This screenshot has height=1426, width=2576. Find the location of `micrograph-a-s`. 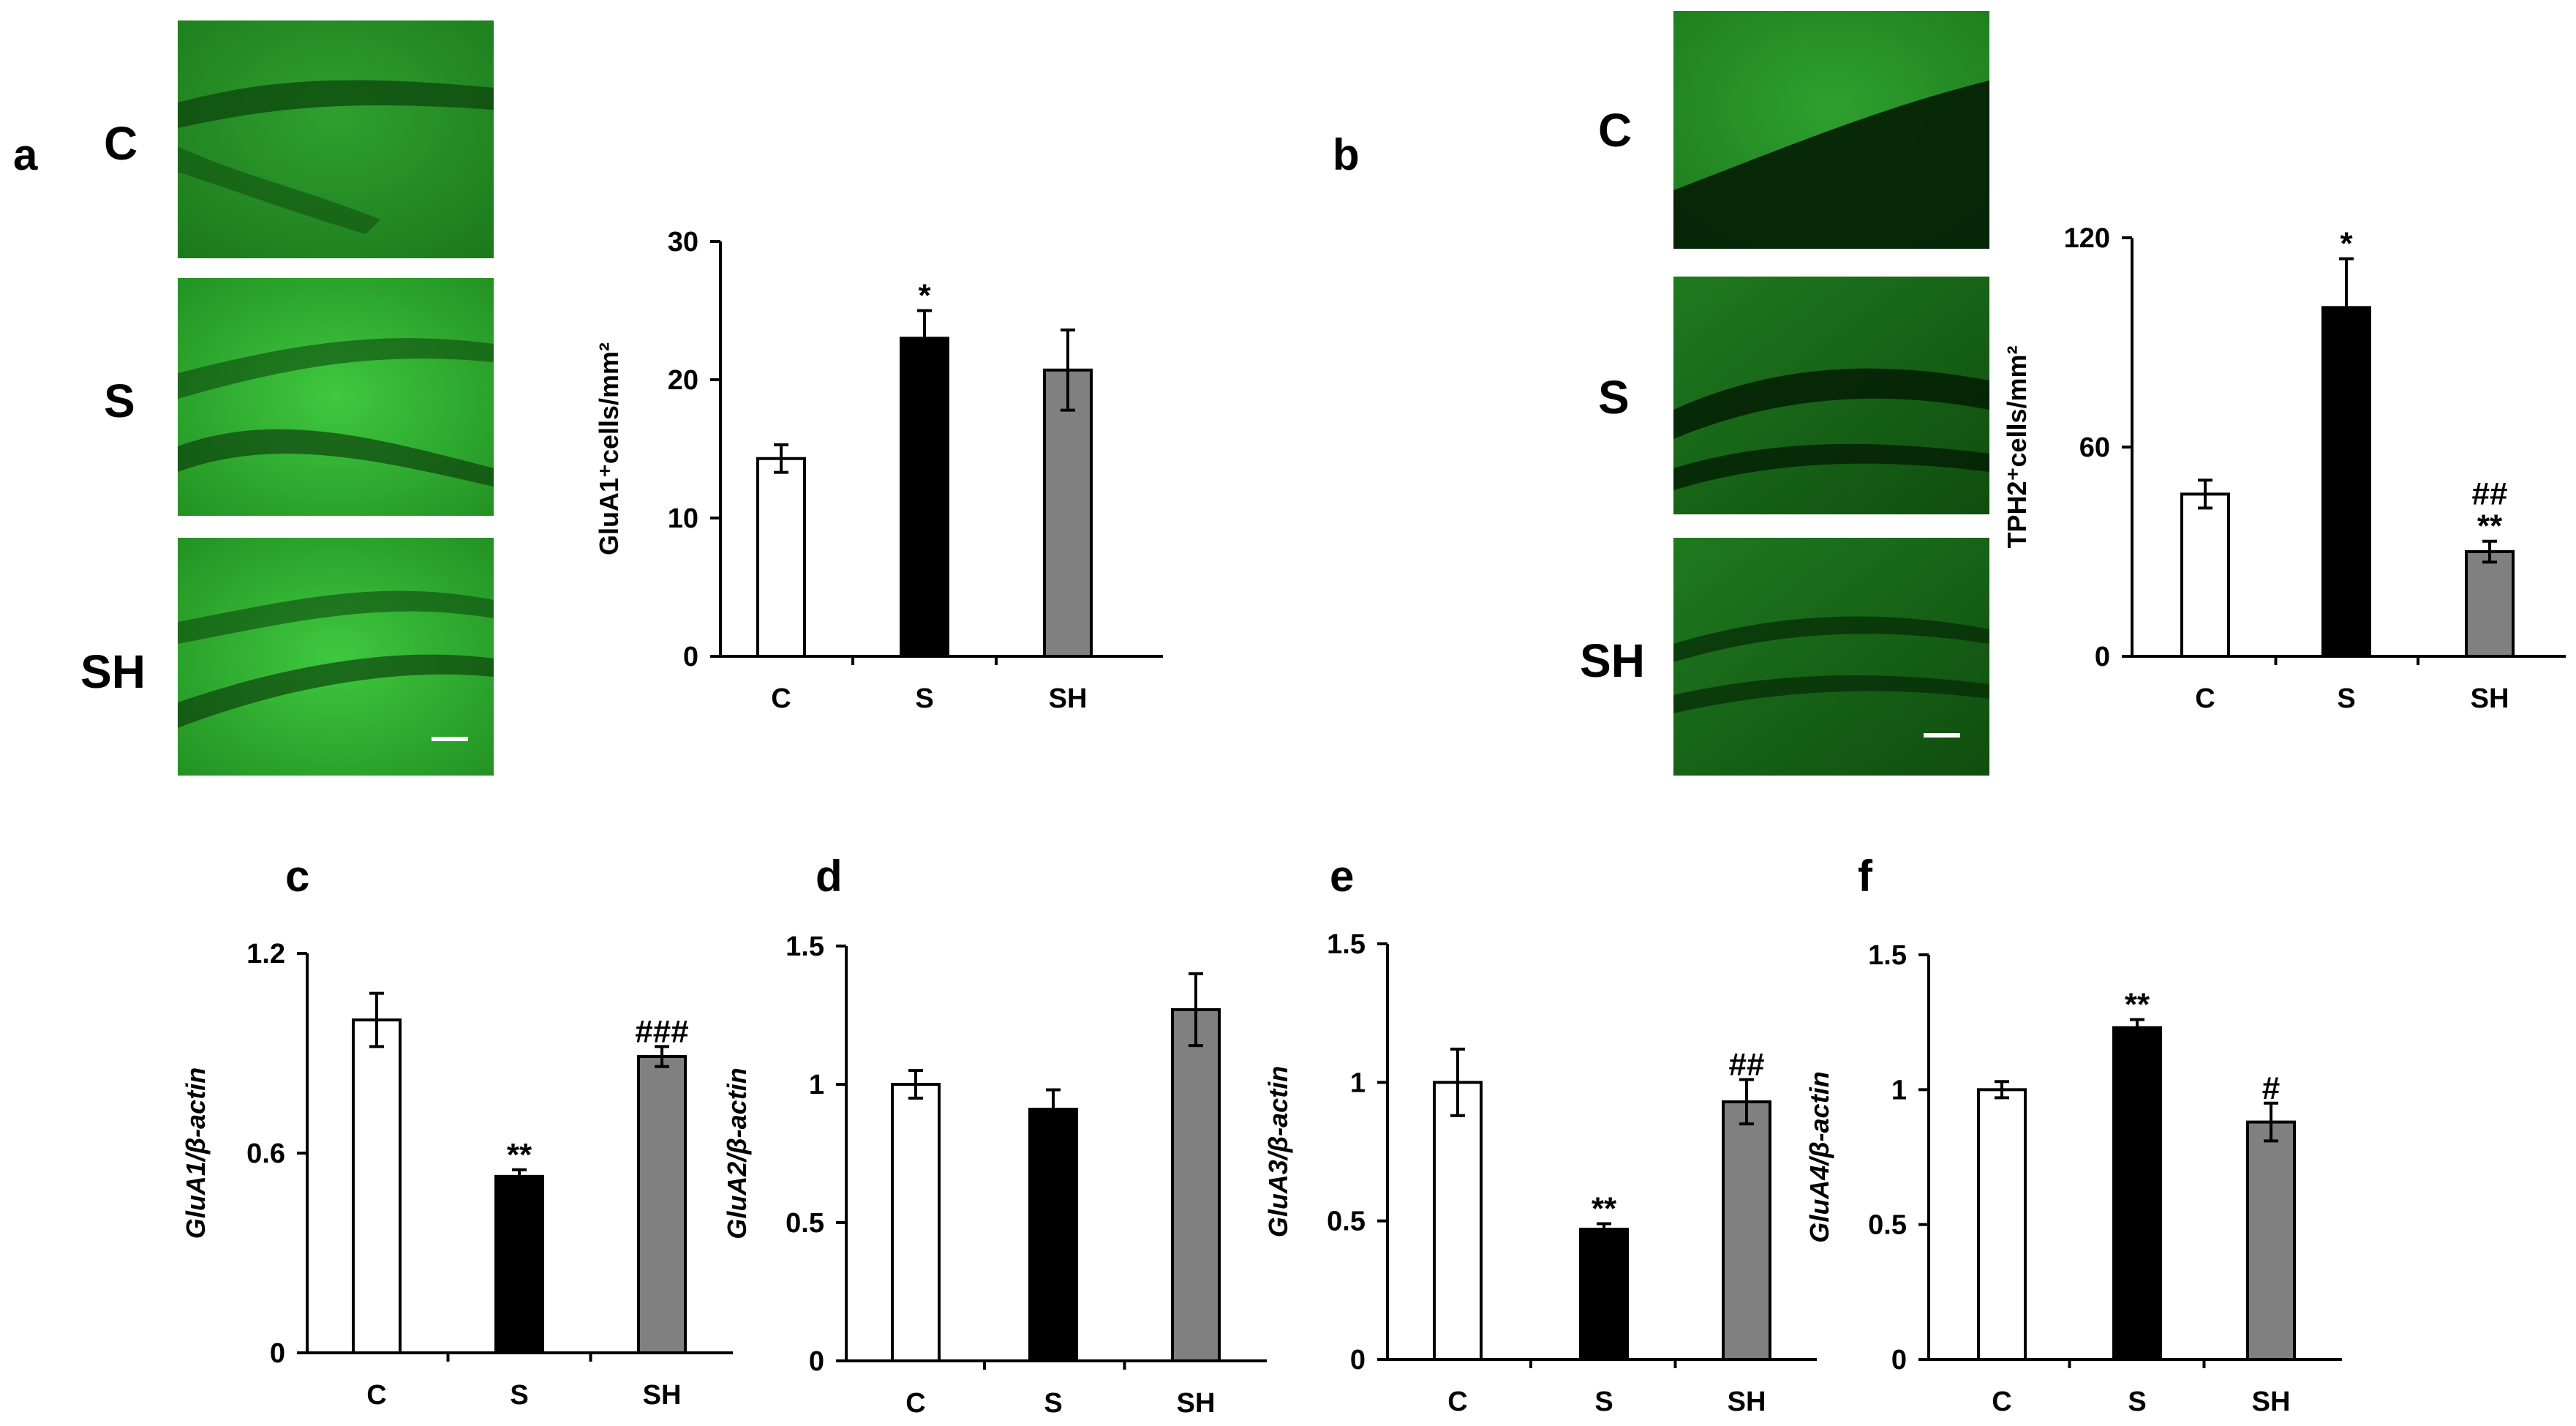

micrograph-a-s is located at coordinates (336, 397).